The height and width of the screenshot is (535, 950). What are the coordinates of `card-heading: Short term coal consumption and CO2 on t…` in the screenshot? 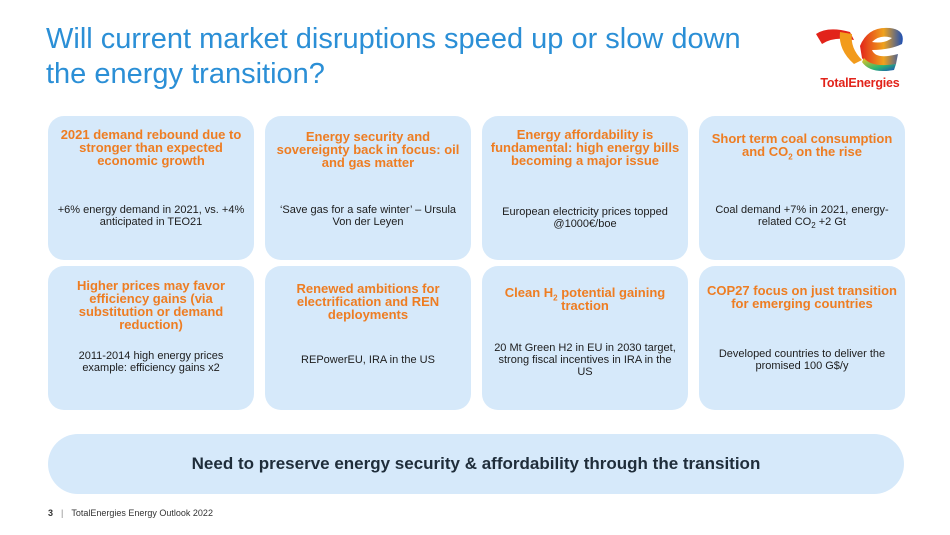 It's located at (802, 146).